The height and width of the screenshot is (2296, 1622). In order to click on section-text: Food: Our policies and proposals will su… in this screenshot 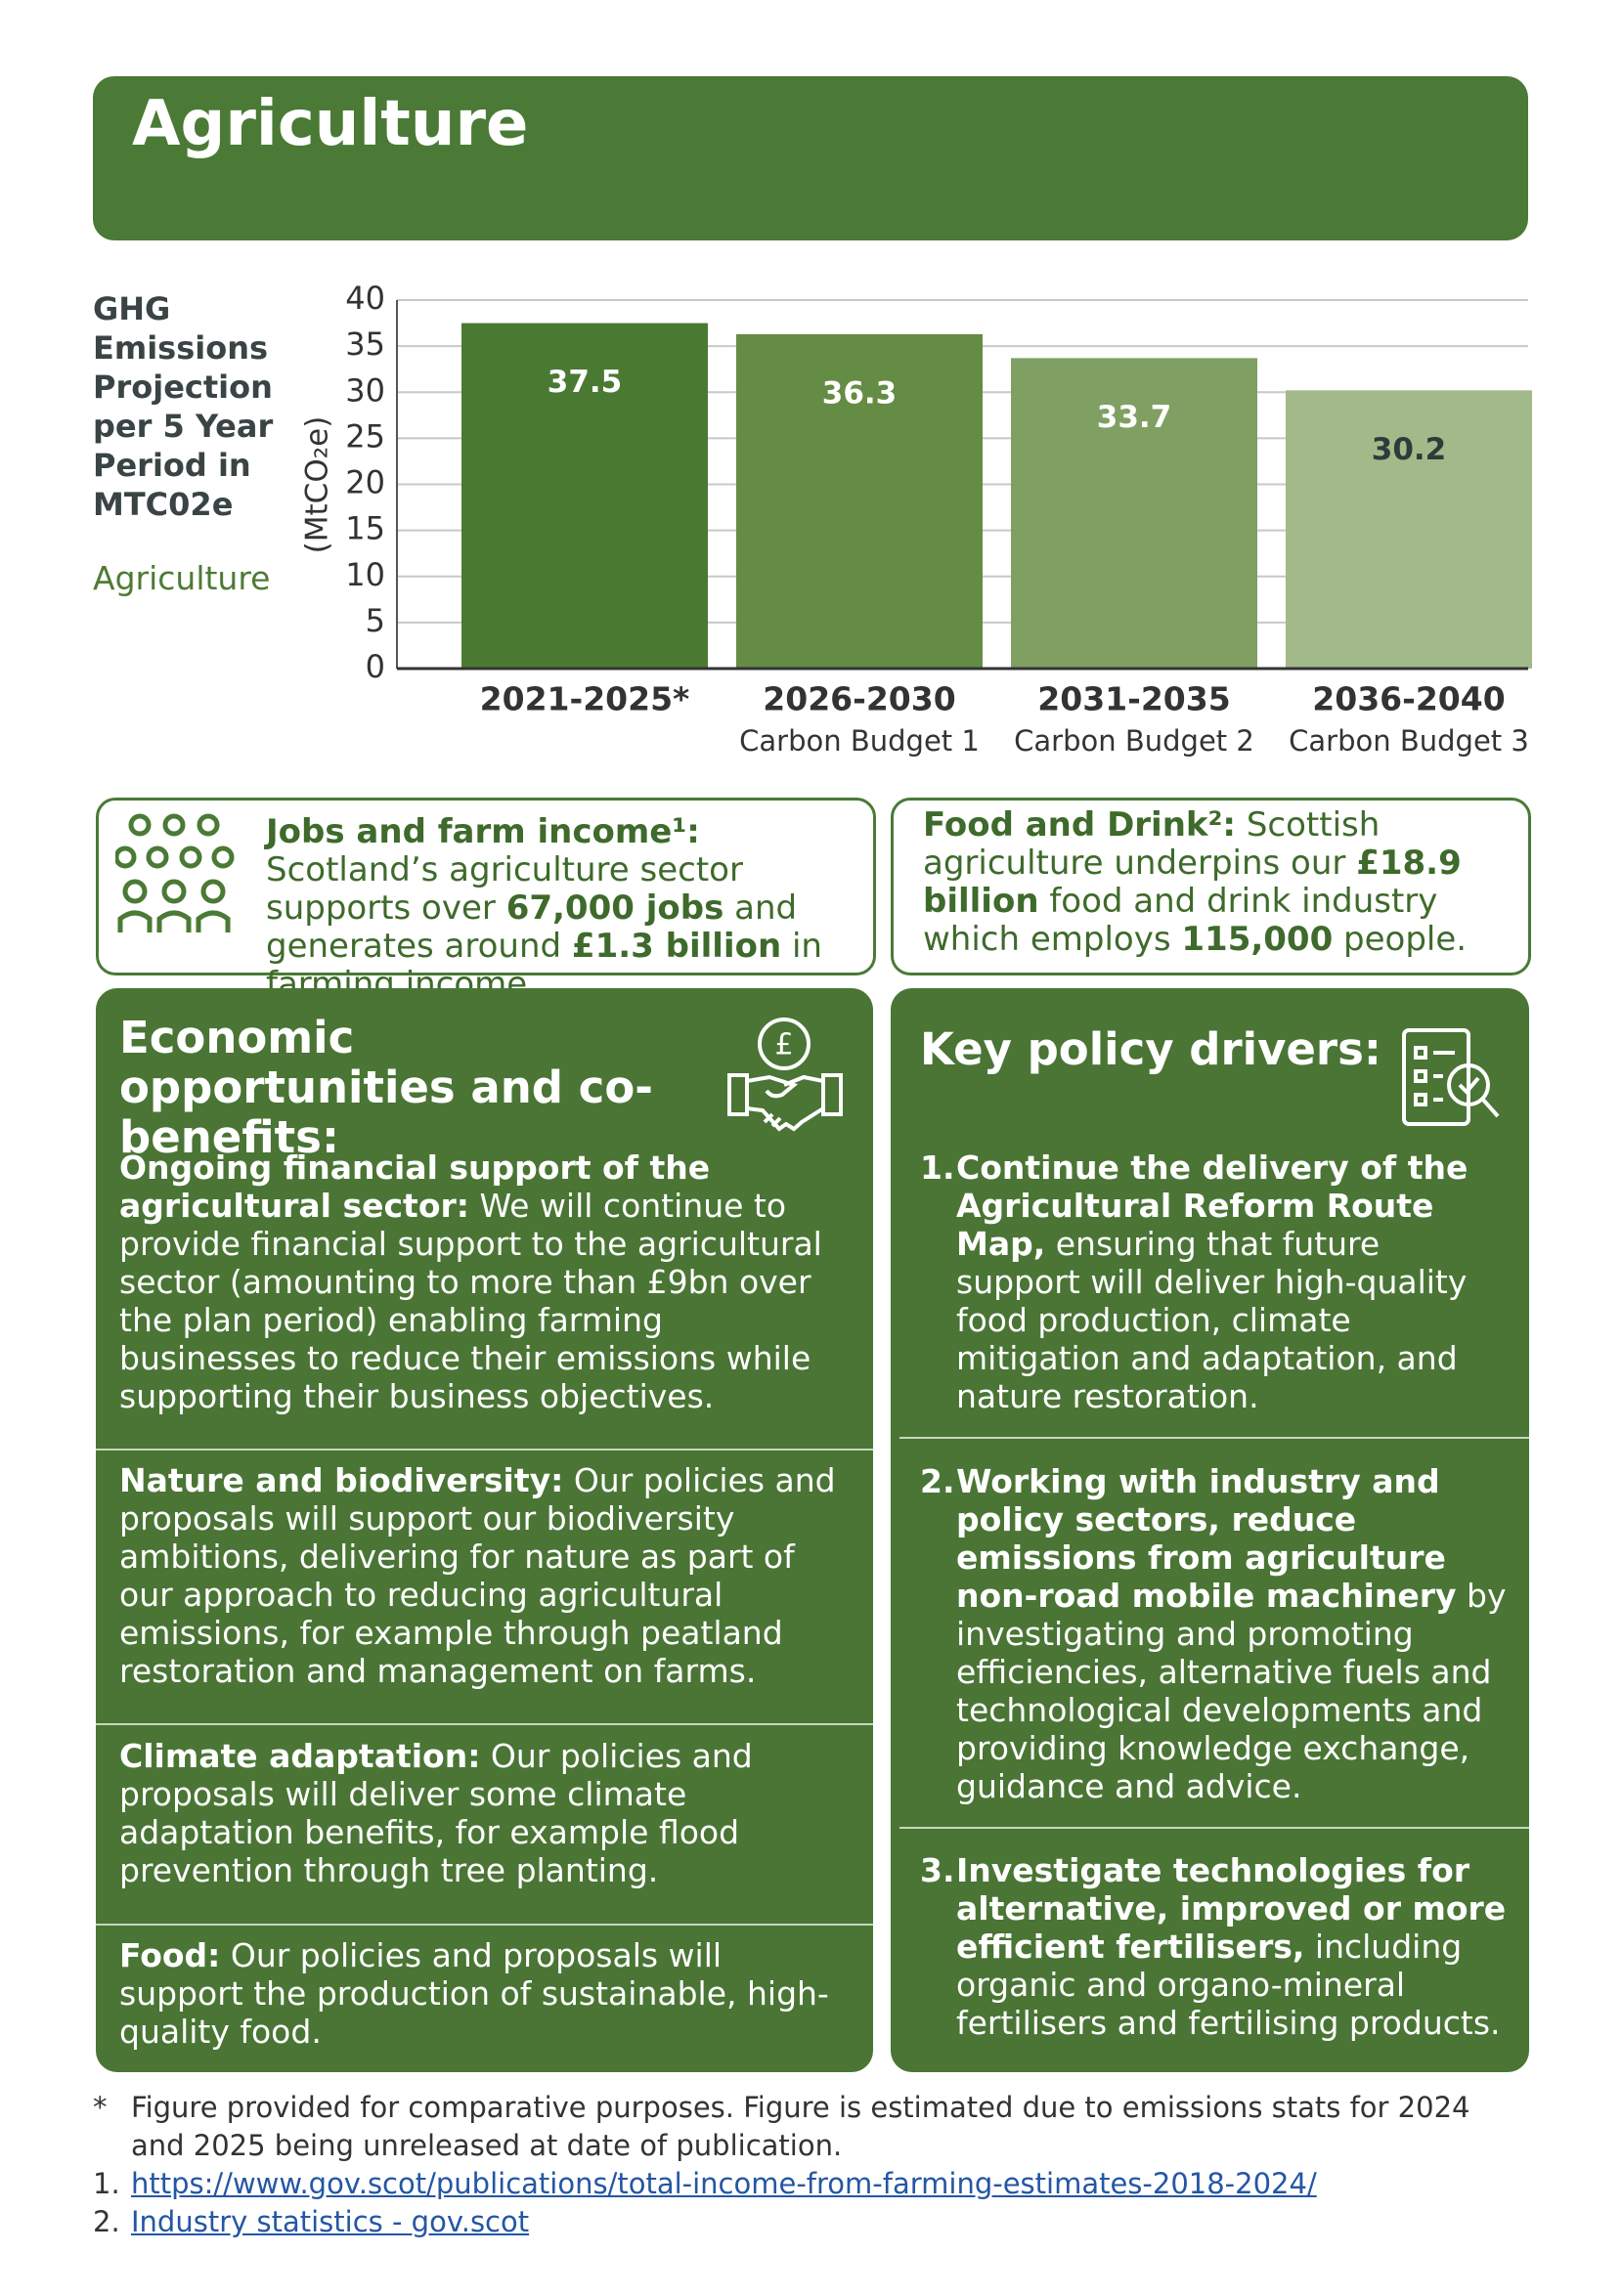, I will do `click(484, 1993)`.